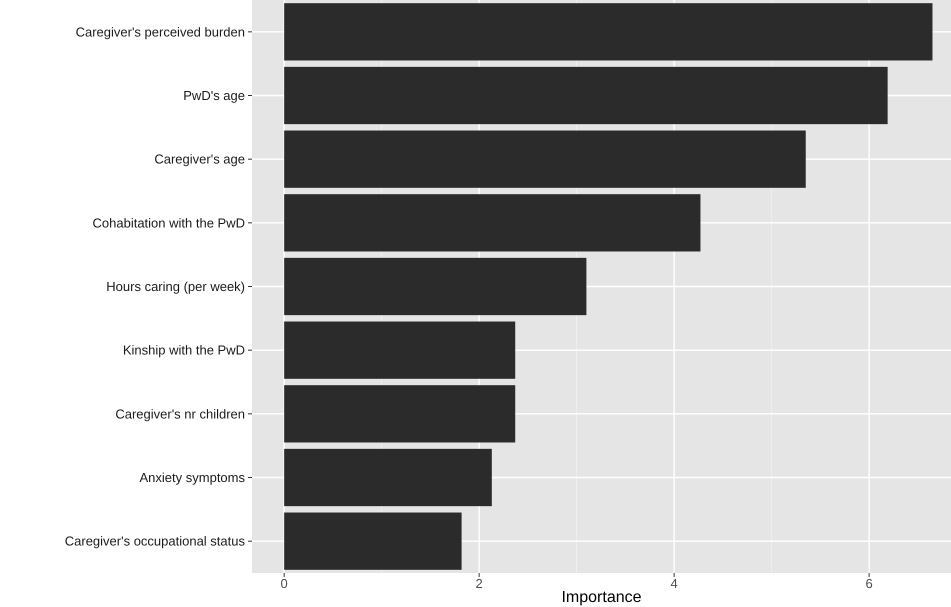 Image resolution: width=951 pixels, height=607 pixels. I want to click on y-tick-label: Caregiver's nr children, so click(180, 414).